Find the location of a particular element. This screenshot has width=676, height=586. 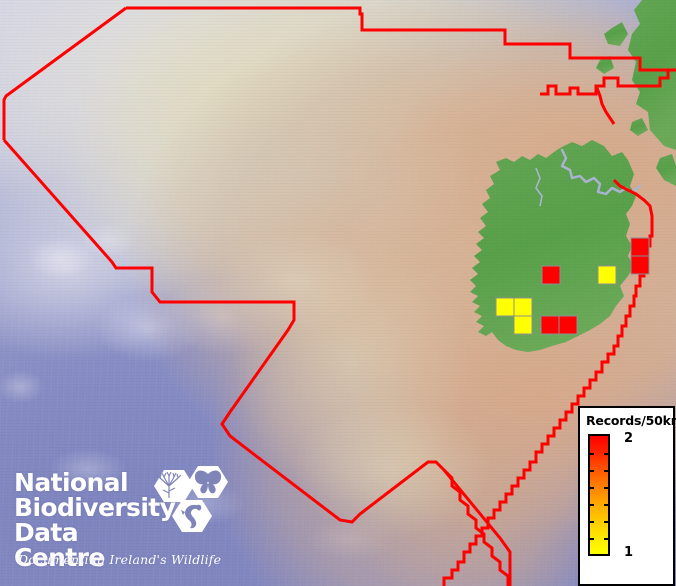

eez-boundary-northeast is located at coordinates (629, 82).